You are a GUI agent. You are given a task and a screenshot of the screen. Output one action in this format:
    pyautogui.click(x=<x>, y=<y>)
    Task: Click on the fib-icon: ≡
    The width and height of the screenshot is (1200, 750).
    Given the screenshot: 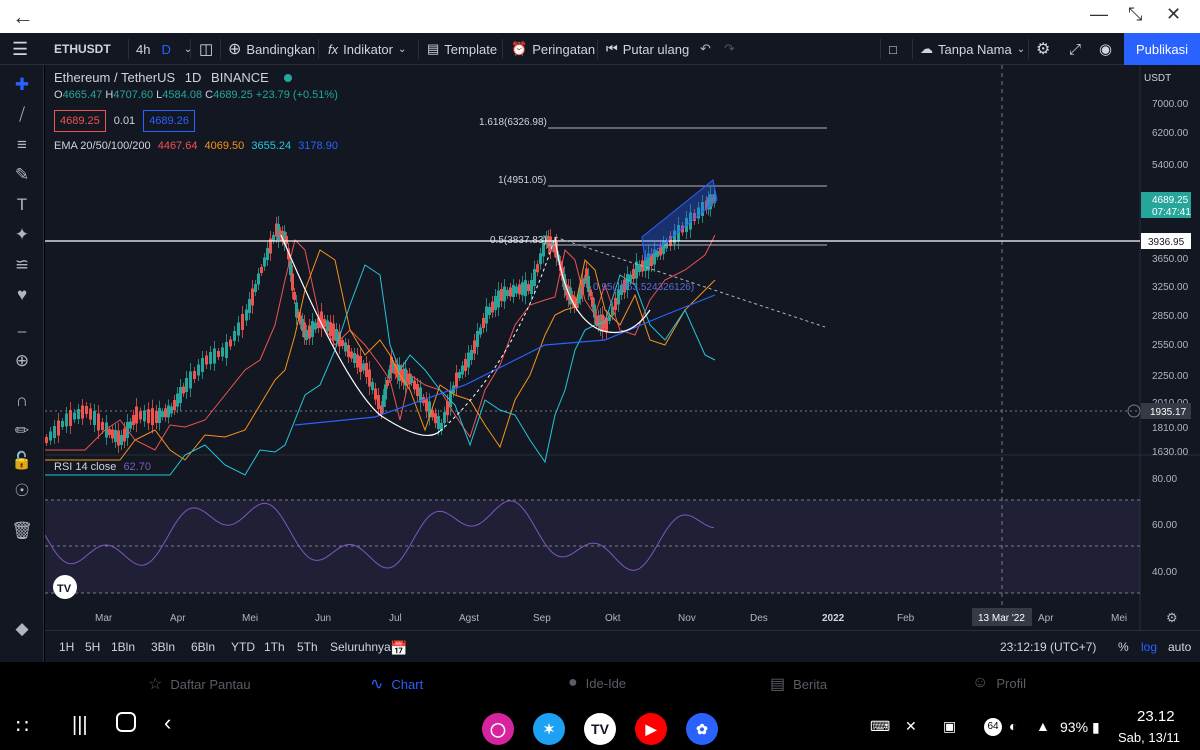 What is the action you would take?
    pyautogui.click(x=22, y=144)
    